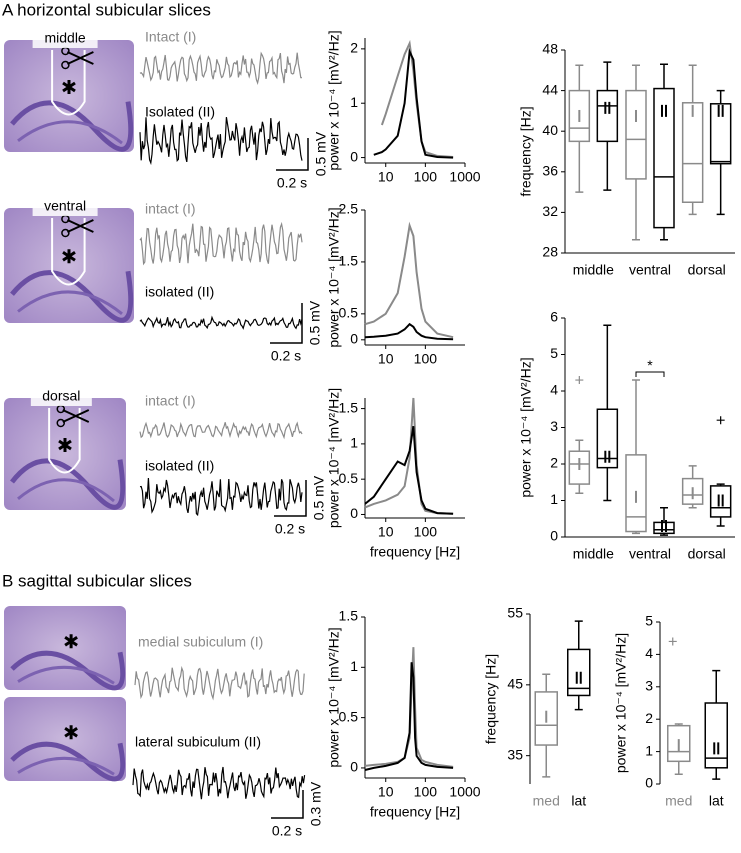  Describe the element at coordinates (106, 9) in the screenshot. I see `panel-title: A horizontal subicular slices` at that location.